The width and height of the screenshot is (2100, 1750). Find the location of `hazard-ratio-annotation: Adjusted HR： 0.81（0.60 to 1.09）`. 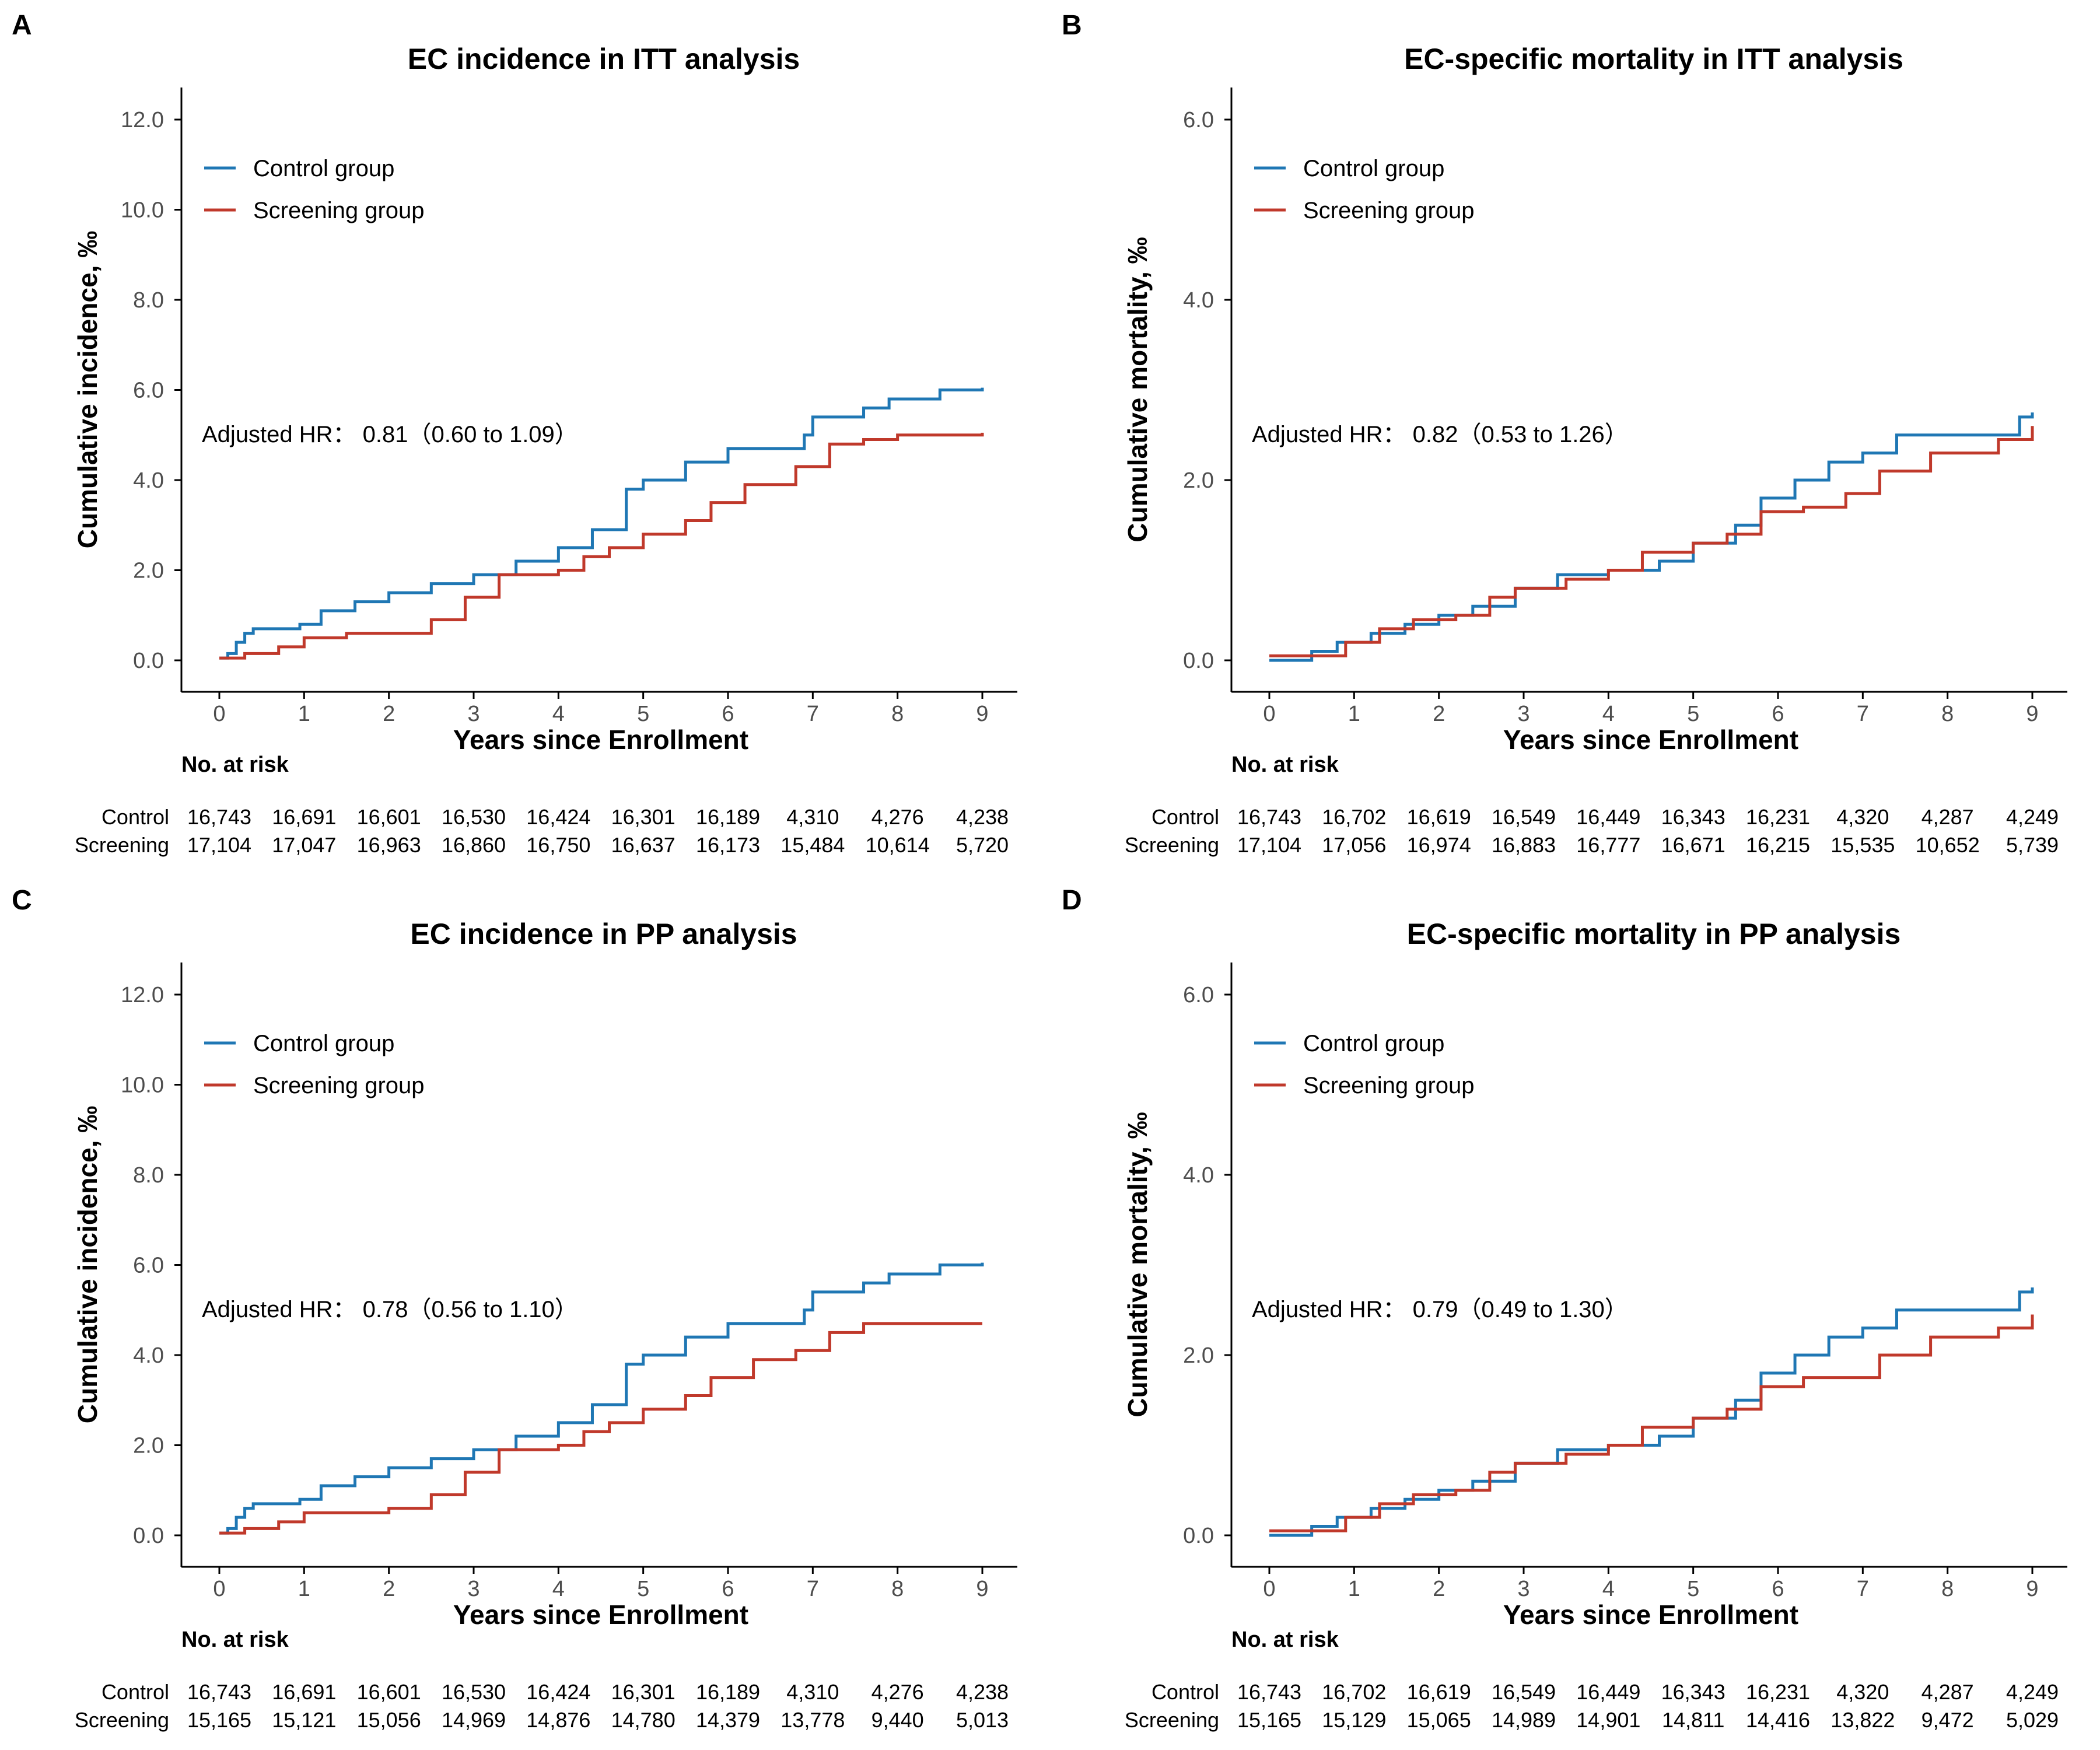

hazard-ratio-annotation: Adjusted HR： 0.81（0.60 to 1.09） is located at coordinates (390, 434).